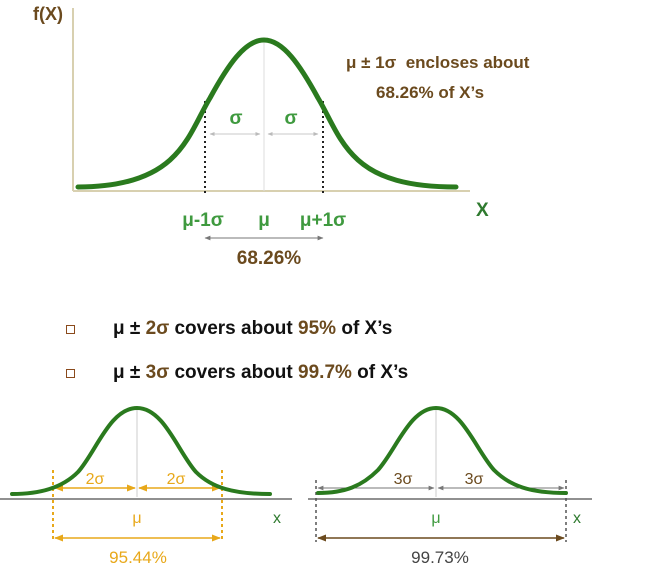 Image resolution: width=659 pixels, height=571 pixels. Describe the element at coordinates (430, 92) in the screenshot. I see `annotation-line-2: 68.26% of X’s` at that location.